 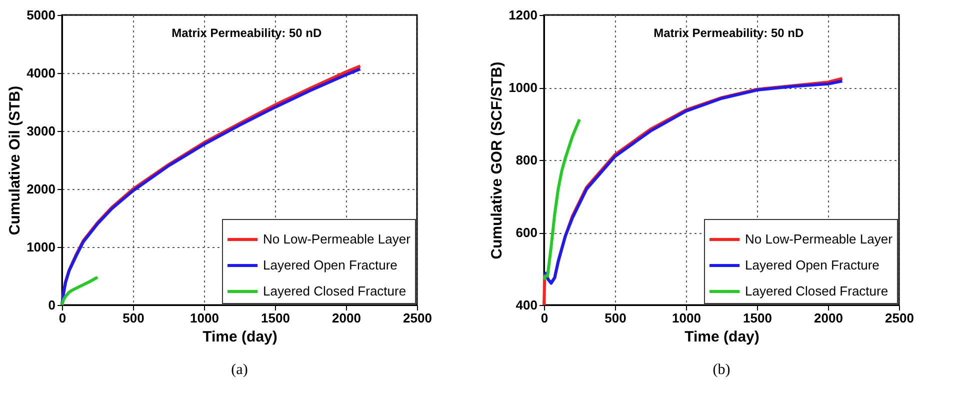 What do you see at coordinates (721, 370) in the screenshot?
I see `text: (b)` at bounding box center [721, 370].